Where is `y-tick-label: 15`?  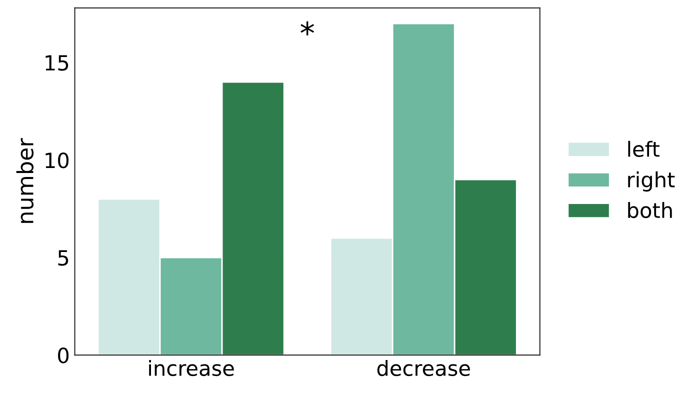 y-tick-label: 15 is located at coordinates (57, 63).